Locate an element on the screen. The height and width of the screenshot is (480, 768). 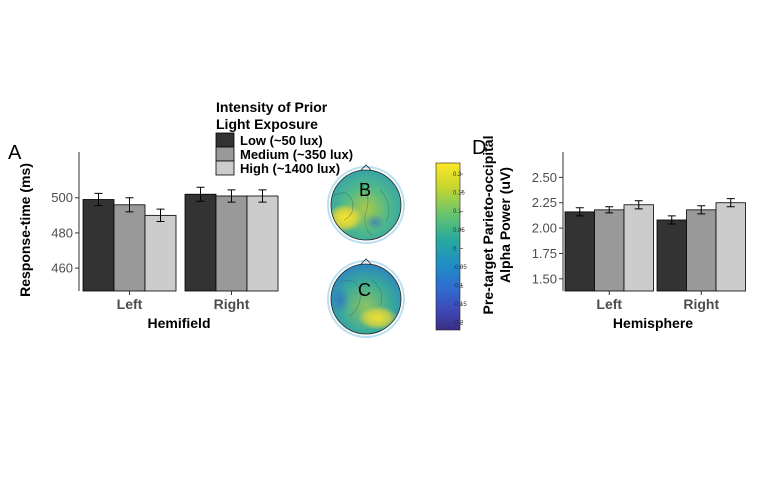
colorbar-ticks: 0.2 0.15 0.1 0.05 0 -0.05 -0.1 -0.15 -0.2 is located at coordinates (460, 249).